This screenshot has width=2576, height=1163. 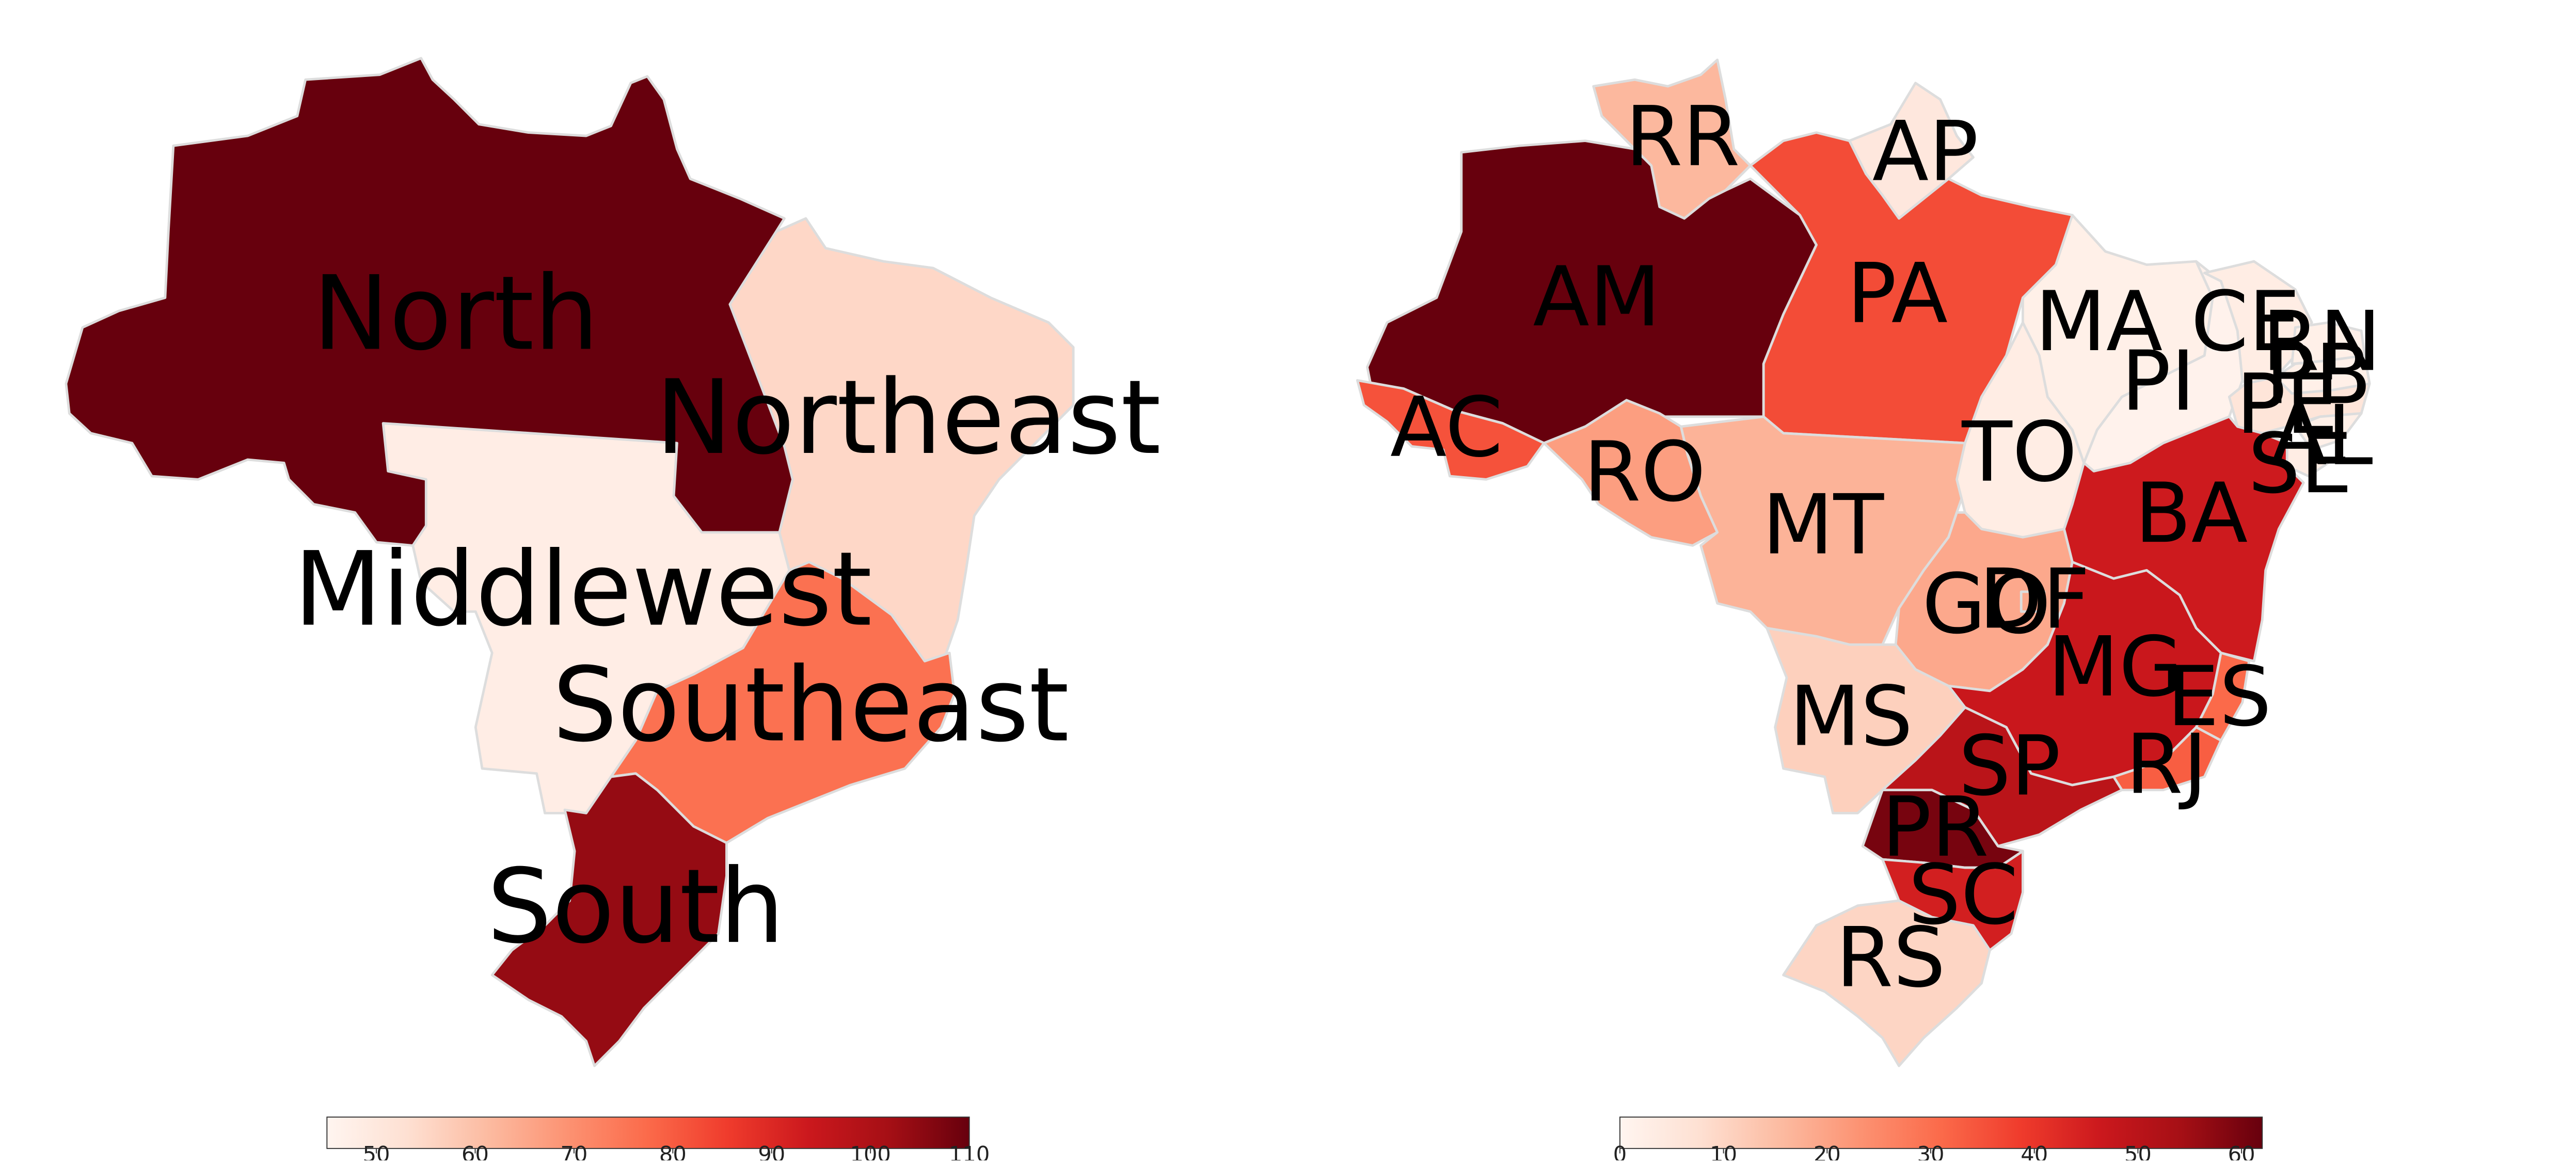 What do you see at coordinates (2191, 513) in the screenshot?
I see `state-label-ba: BA` at bounding box center [2191, 513].